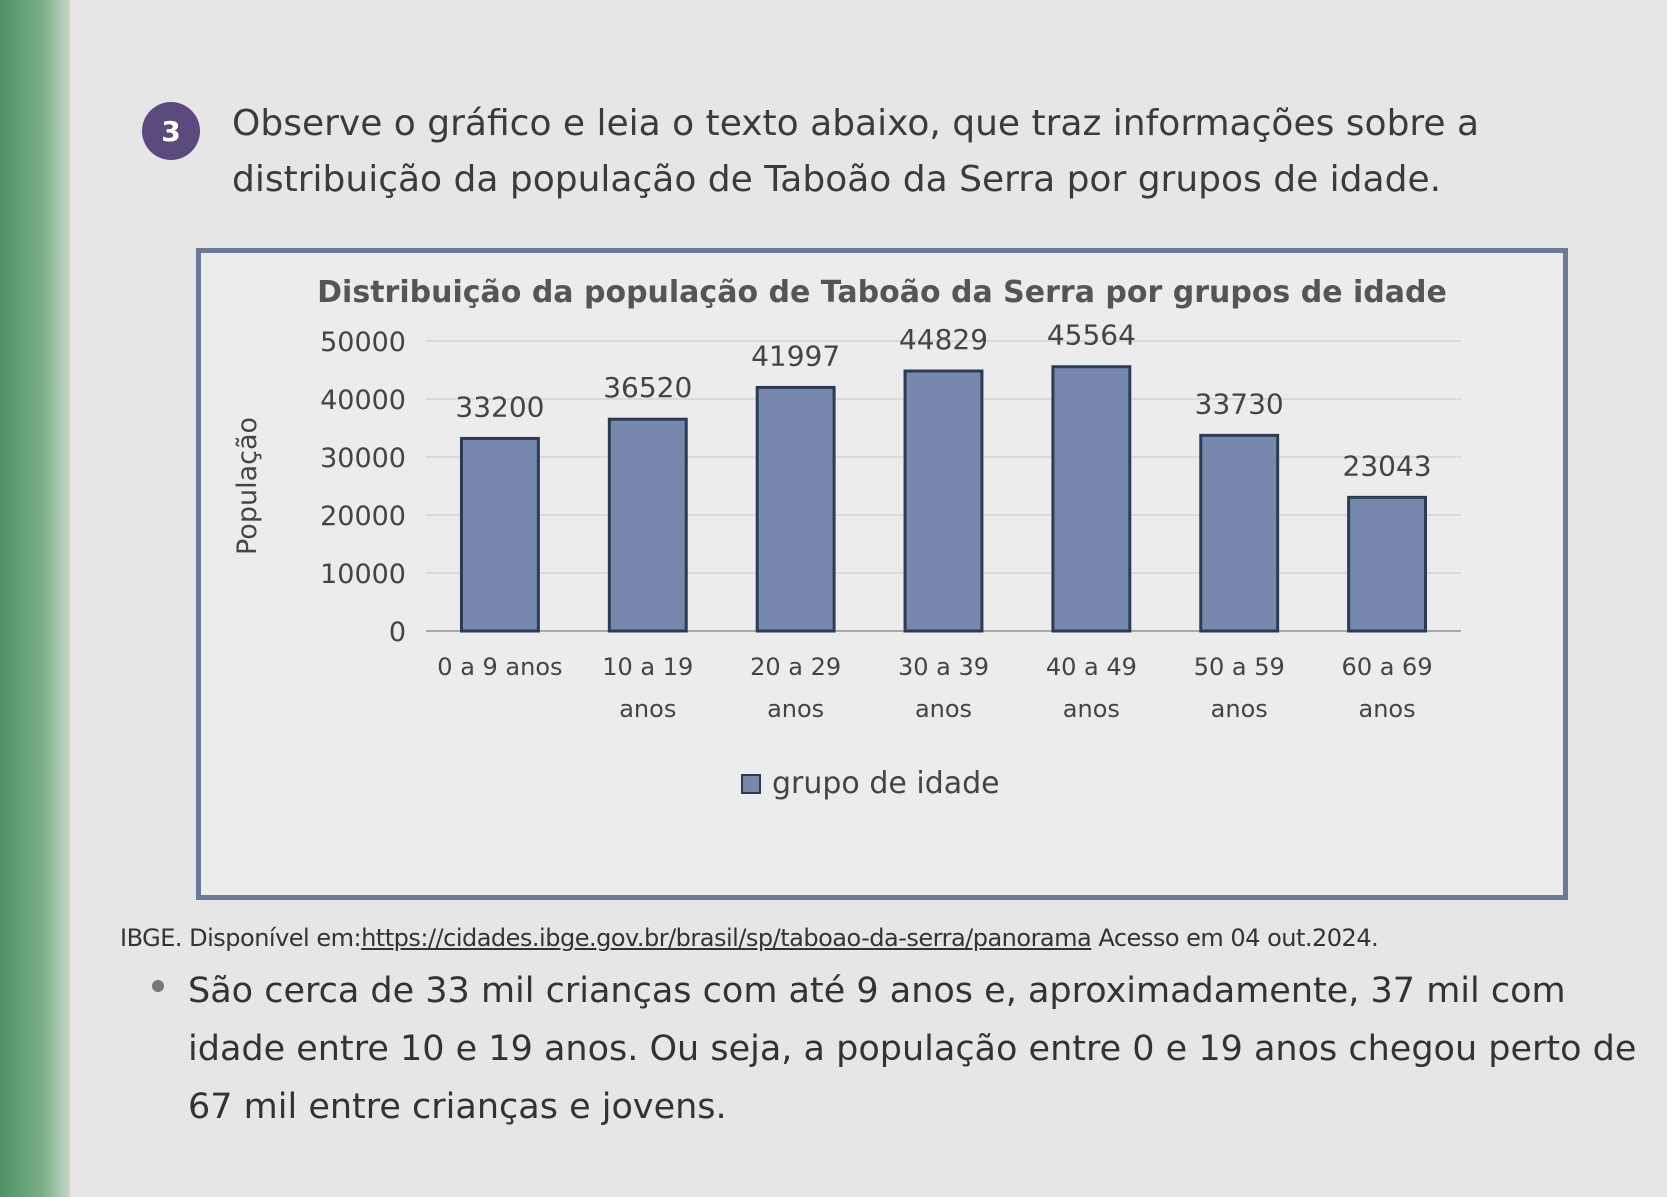  I want to click on y-tick-label: 30000, so click(363, 458).